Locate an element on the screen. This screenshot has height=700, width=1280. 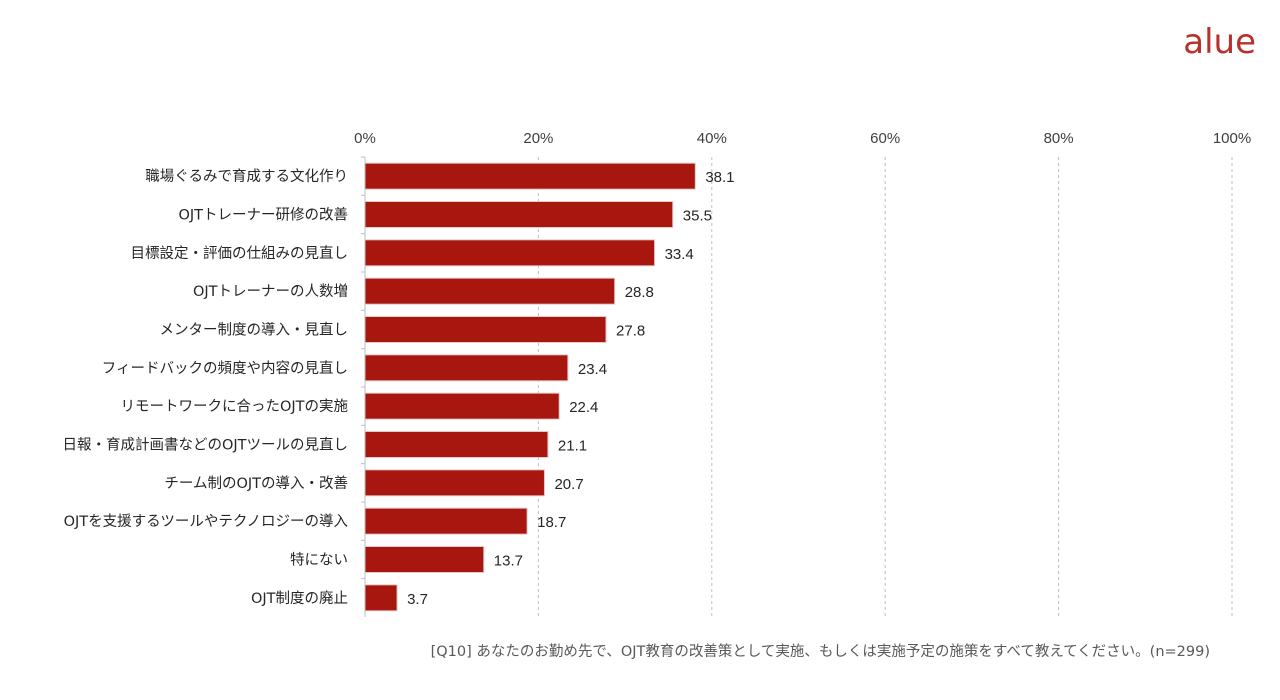
data-label: 20.7 is located at coordinates (568, 484).